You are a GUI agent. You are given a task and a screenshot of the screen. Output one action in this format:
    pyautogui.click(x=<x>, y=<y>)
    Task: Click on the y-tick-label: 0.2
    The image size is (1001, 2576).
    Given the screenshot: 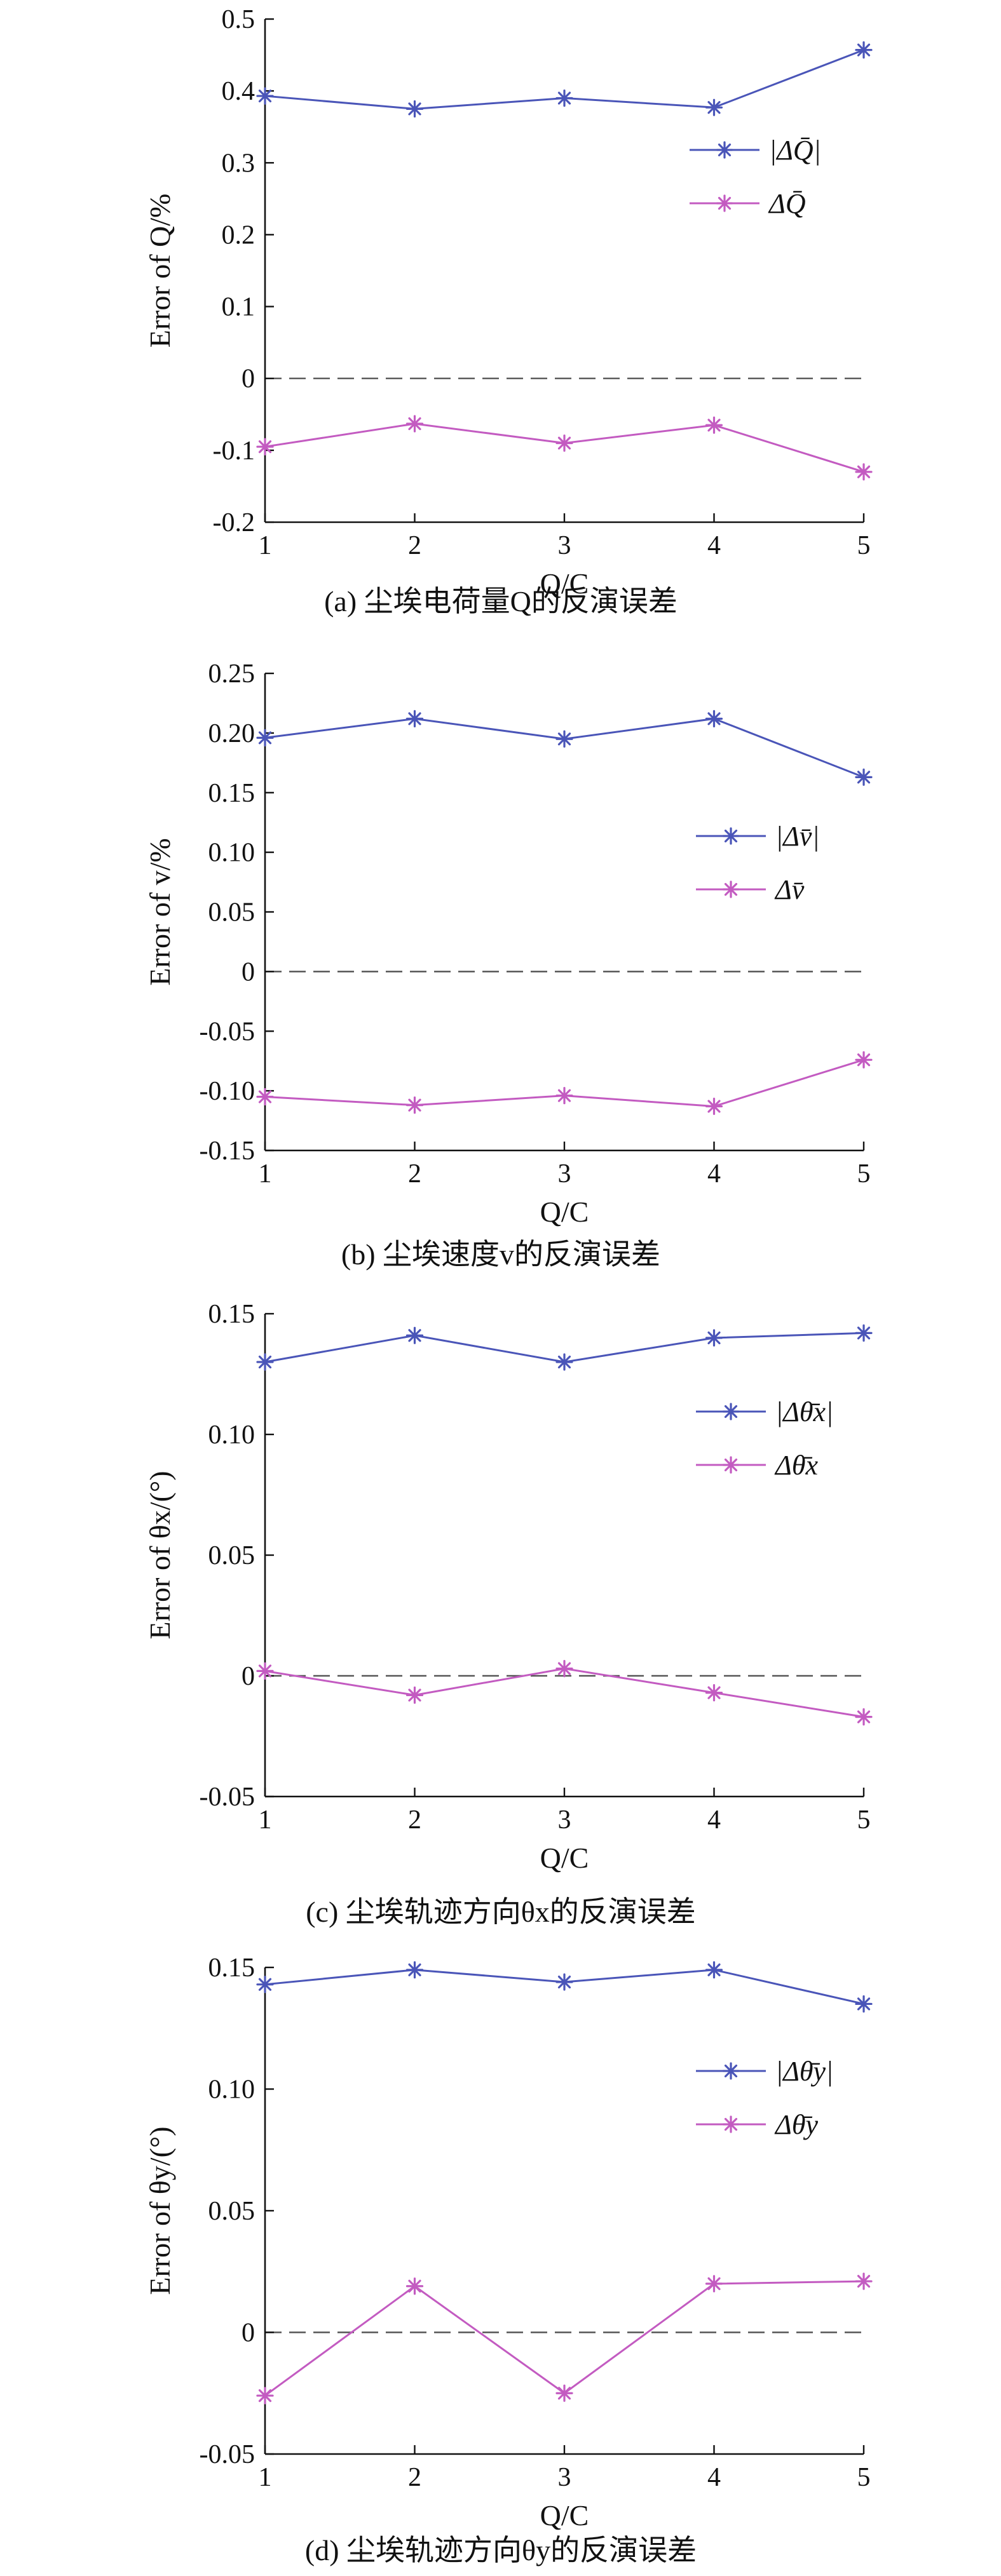 What is the action you would take?
    pyautogui.click(x=238, y=235)
    